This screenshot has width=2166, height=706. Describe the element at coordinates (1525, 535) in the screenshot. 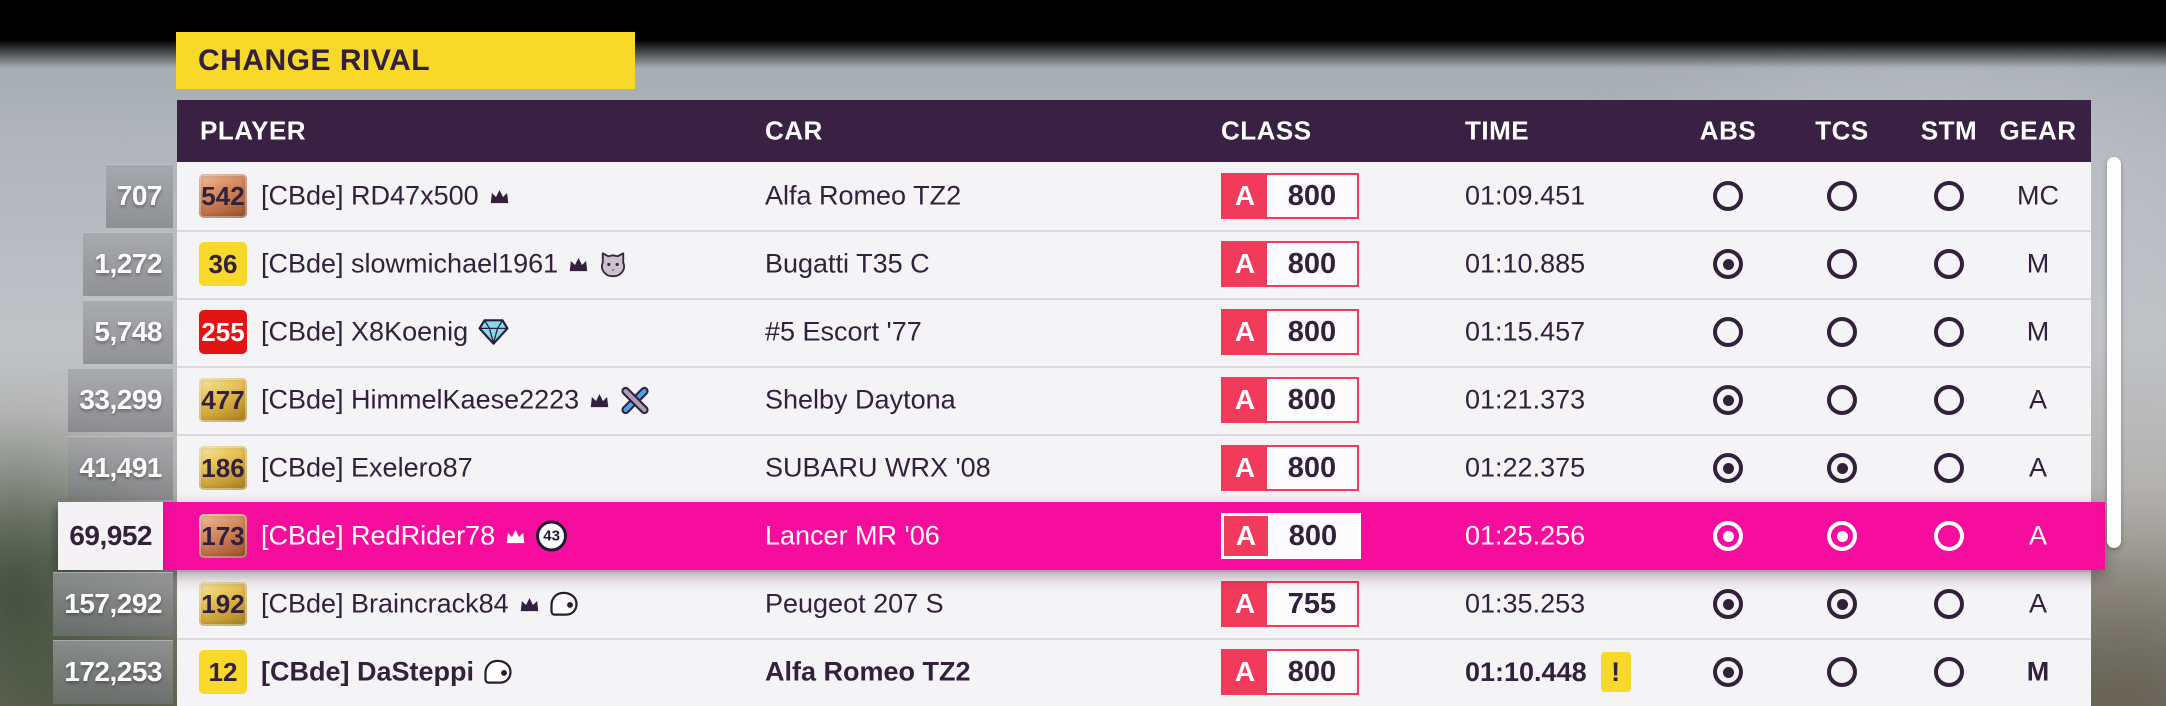

I see `lap-time: 01:25.256` at that location.